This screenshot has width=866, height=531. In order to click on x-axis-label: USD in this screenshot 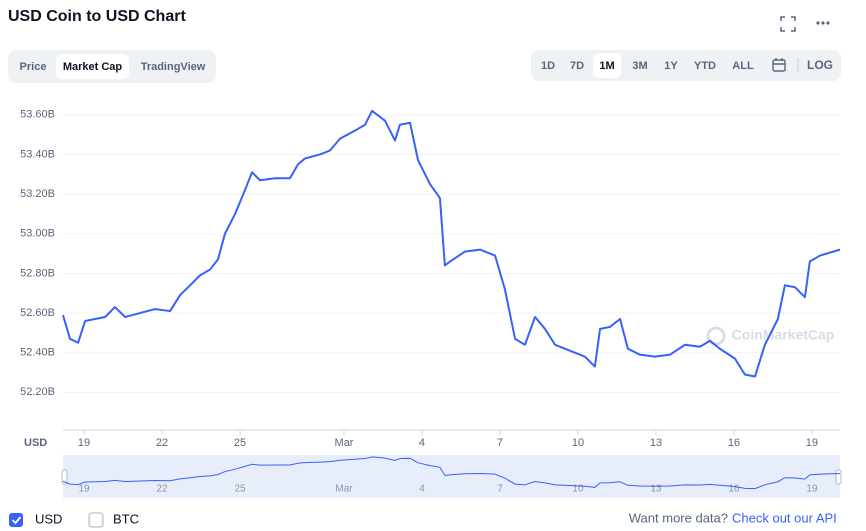, I will do `click(35, 443)`.